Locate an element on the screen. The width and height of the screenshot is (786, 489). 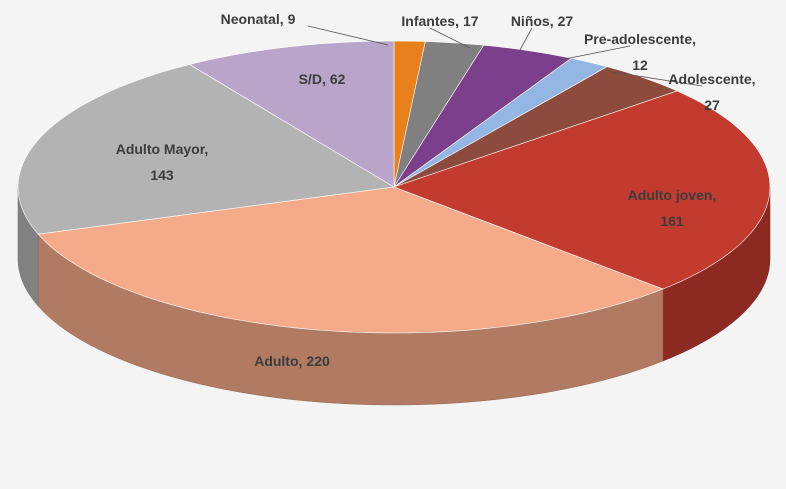
data-label: S/D, 62 is located at coordinates (322, 79).